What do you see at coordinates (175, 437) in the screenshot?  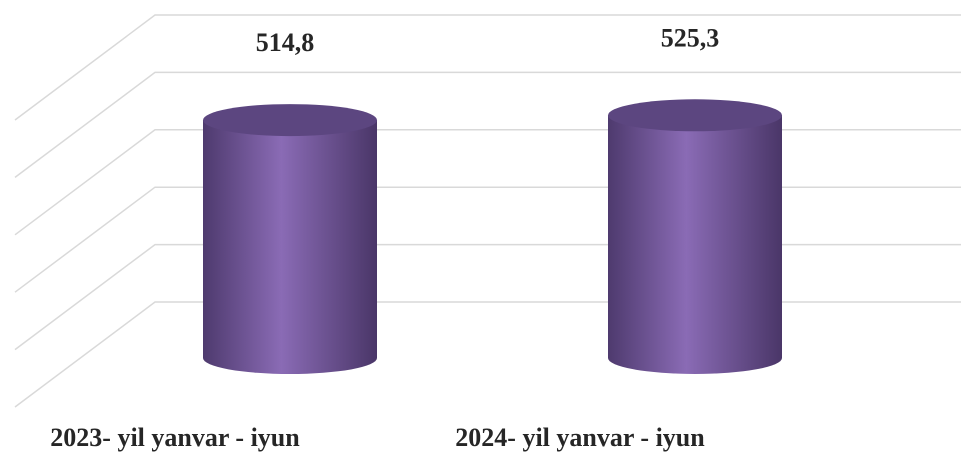 I see `x-tick-label: 2023- yil yanvar - iyun` at bounding box center [175, 437].